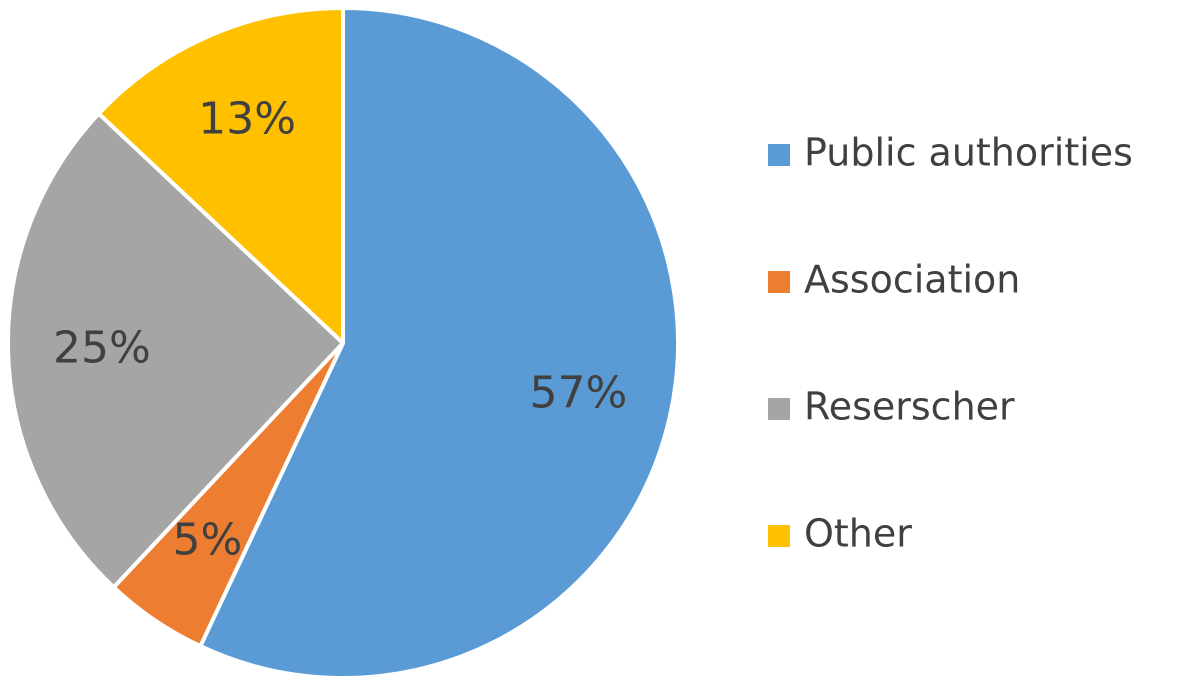 The height and width of the screenshot is (687, 1200). Describe the element at coordinates (909, 407) in the screenshot. I see `legend-label: Reserscher` at that location.